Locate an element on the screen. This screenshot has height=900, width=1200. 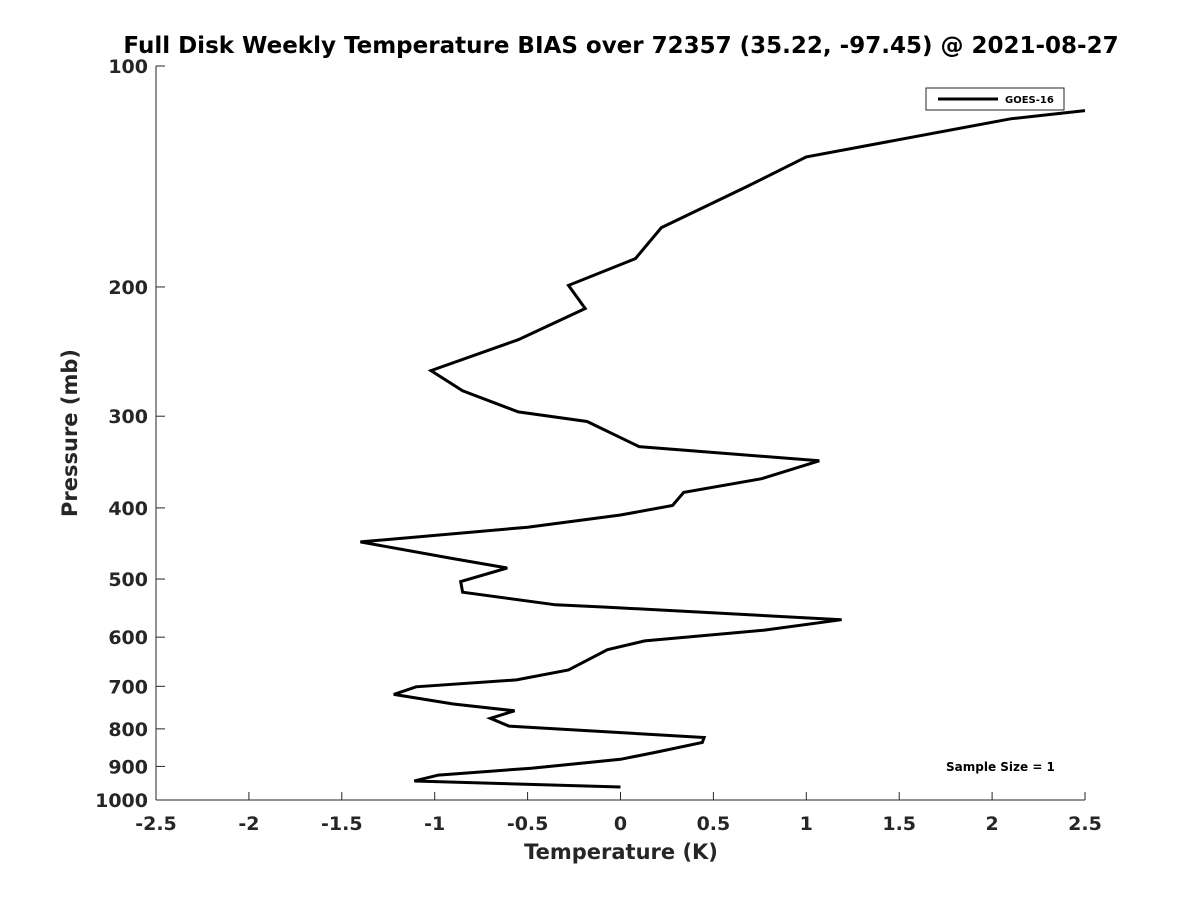
y-tick-label: 500 is located at coordinates (128, 580).